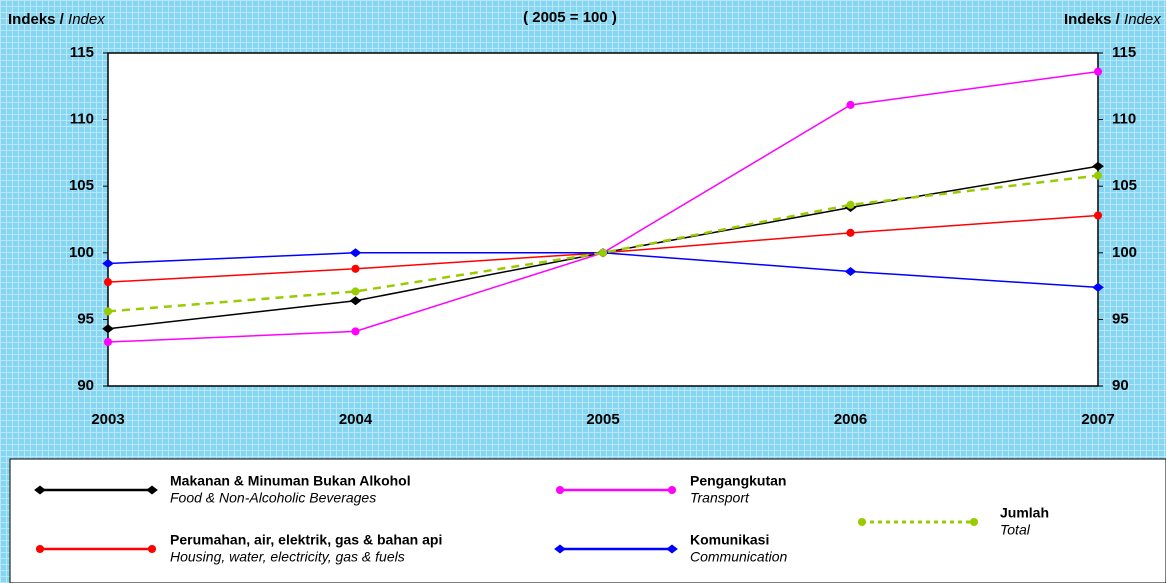 This screenshot has width=1166, height=583. Describe the element at coordinates (1124, 119) in the screenshot. I see `y2-tick-label: 110` at that location.